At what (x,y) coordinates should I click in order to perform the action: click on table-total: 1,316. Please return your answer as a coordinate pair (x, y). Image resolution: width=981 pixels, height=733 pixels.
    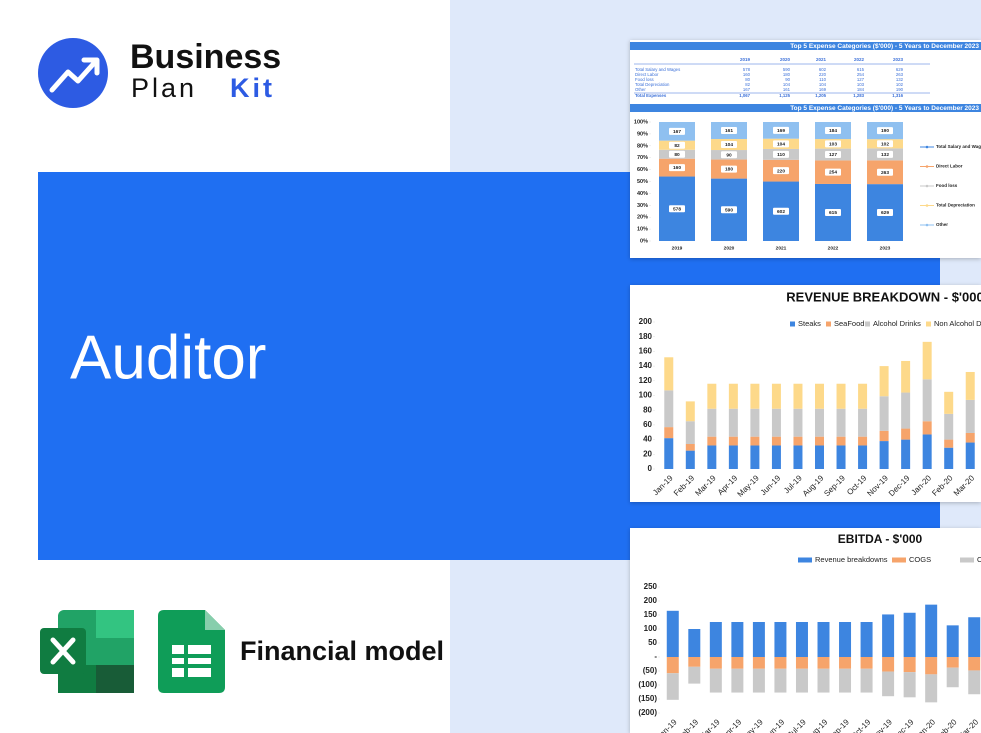
    Looking at the image, I should click on (897, 95).